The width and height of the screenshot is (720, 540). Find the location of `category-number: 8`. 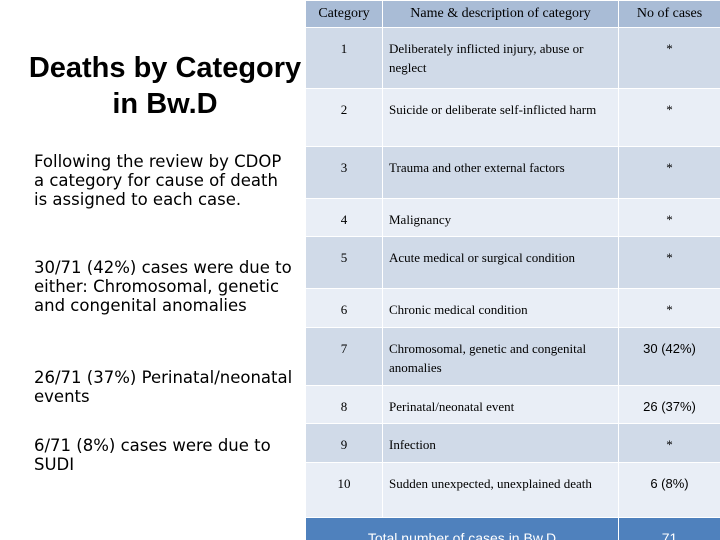

category-number: 8 is located at coordinates (344, 404).